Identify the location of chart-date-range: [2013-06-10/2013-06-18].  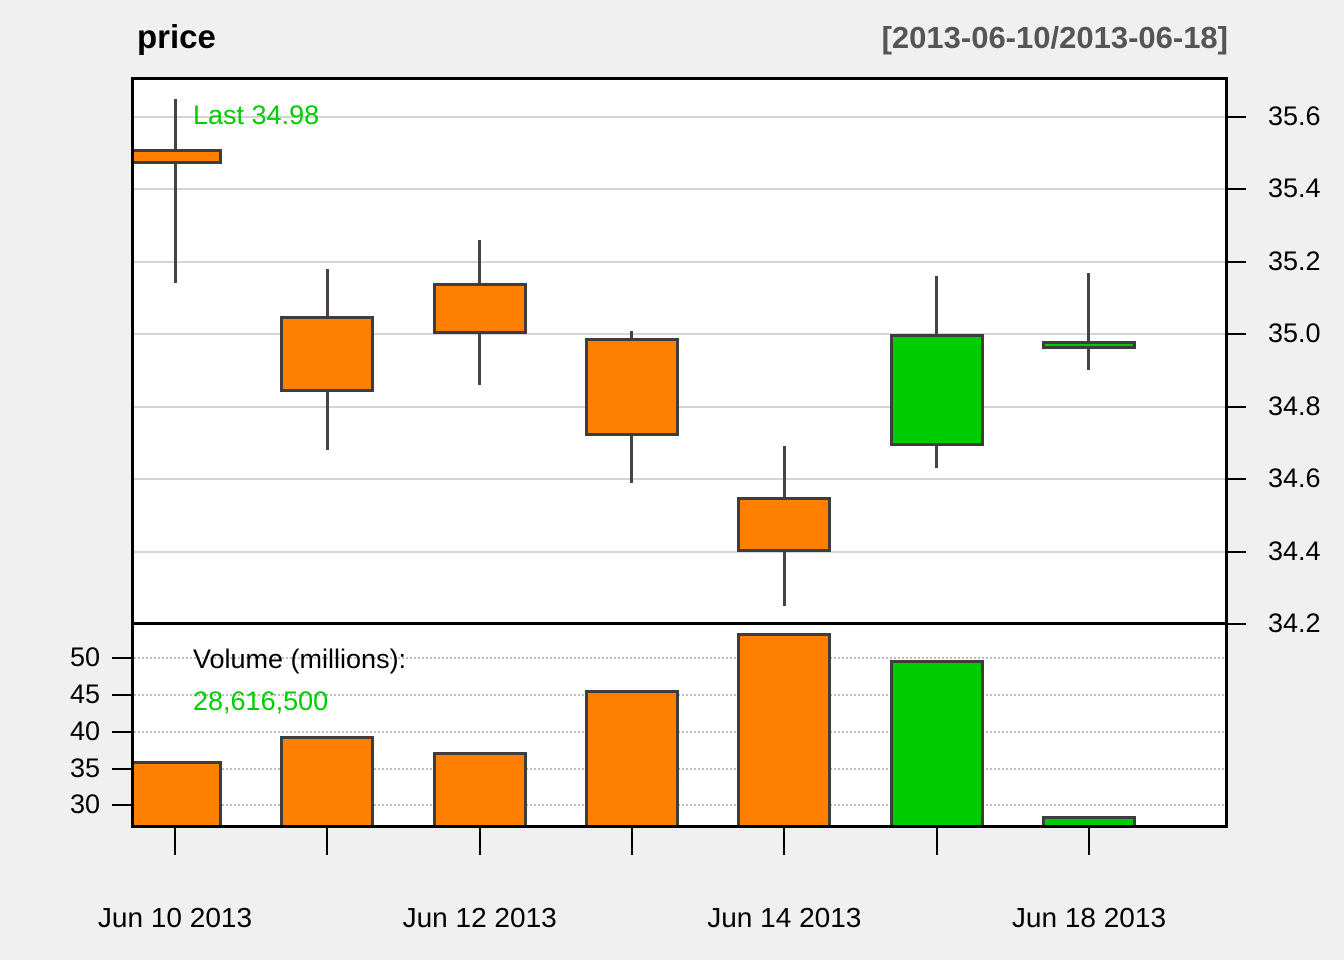
(1054, 37).